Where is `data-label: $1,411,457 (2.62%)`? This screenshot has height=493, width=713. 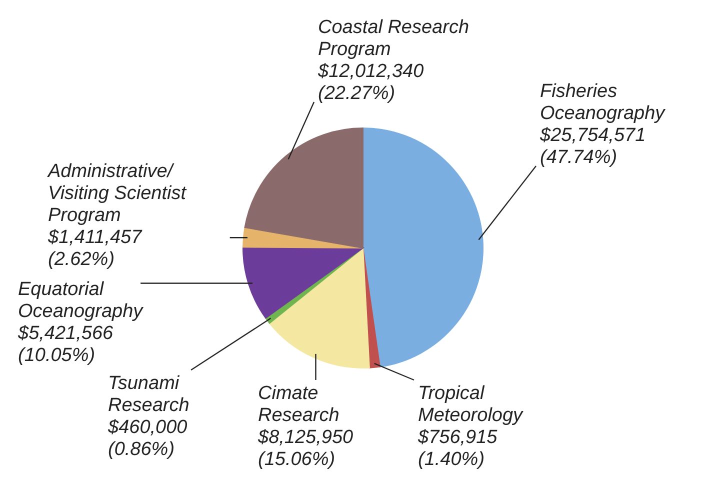 data-label: $1,411,457 (2.62%) is located at coordinates (95, 248).